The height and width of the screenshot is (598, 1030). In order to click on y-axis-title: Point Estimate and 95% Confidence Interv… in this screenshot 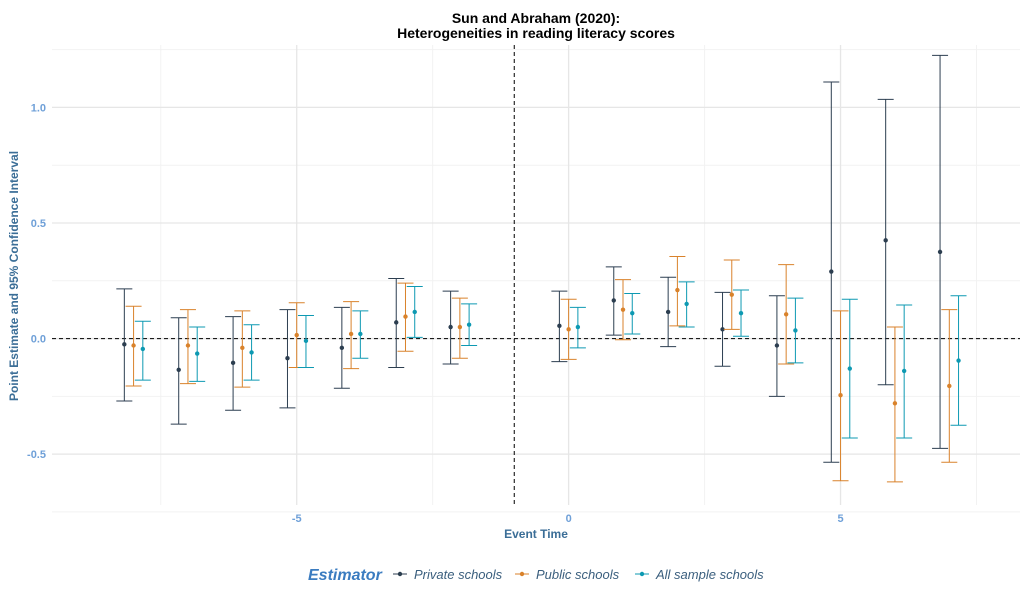, I will do `click(14, 276)`.